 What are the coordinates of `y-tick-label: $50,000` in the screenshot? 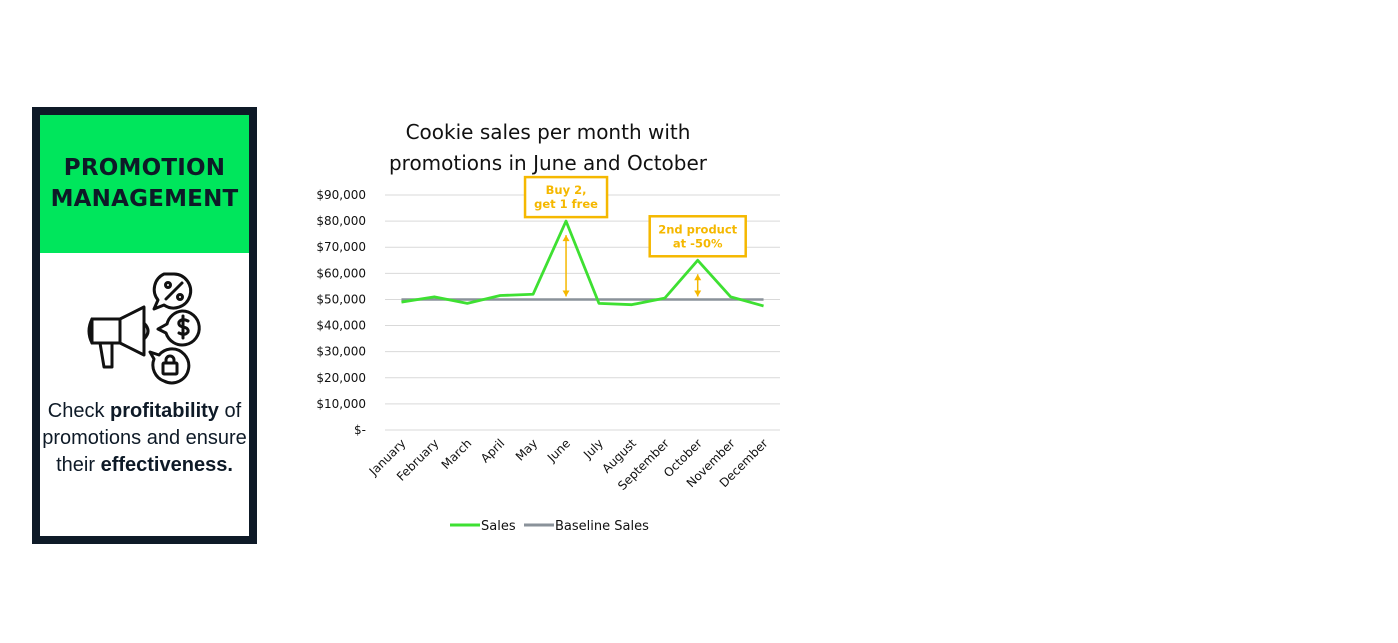 It's located at (341, 299).